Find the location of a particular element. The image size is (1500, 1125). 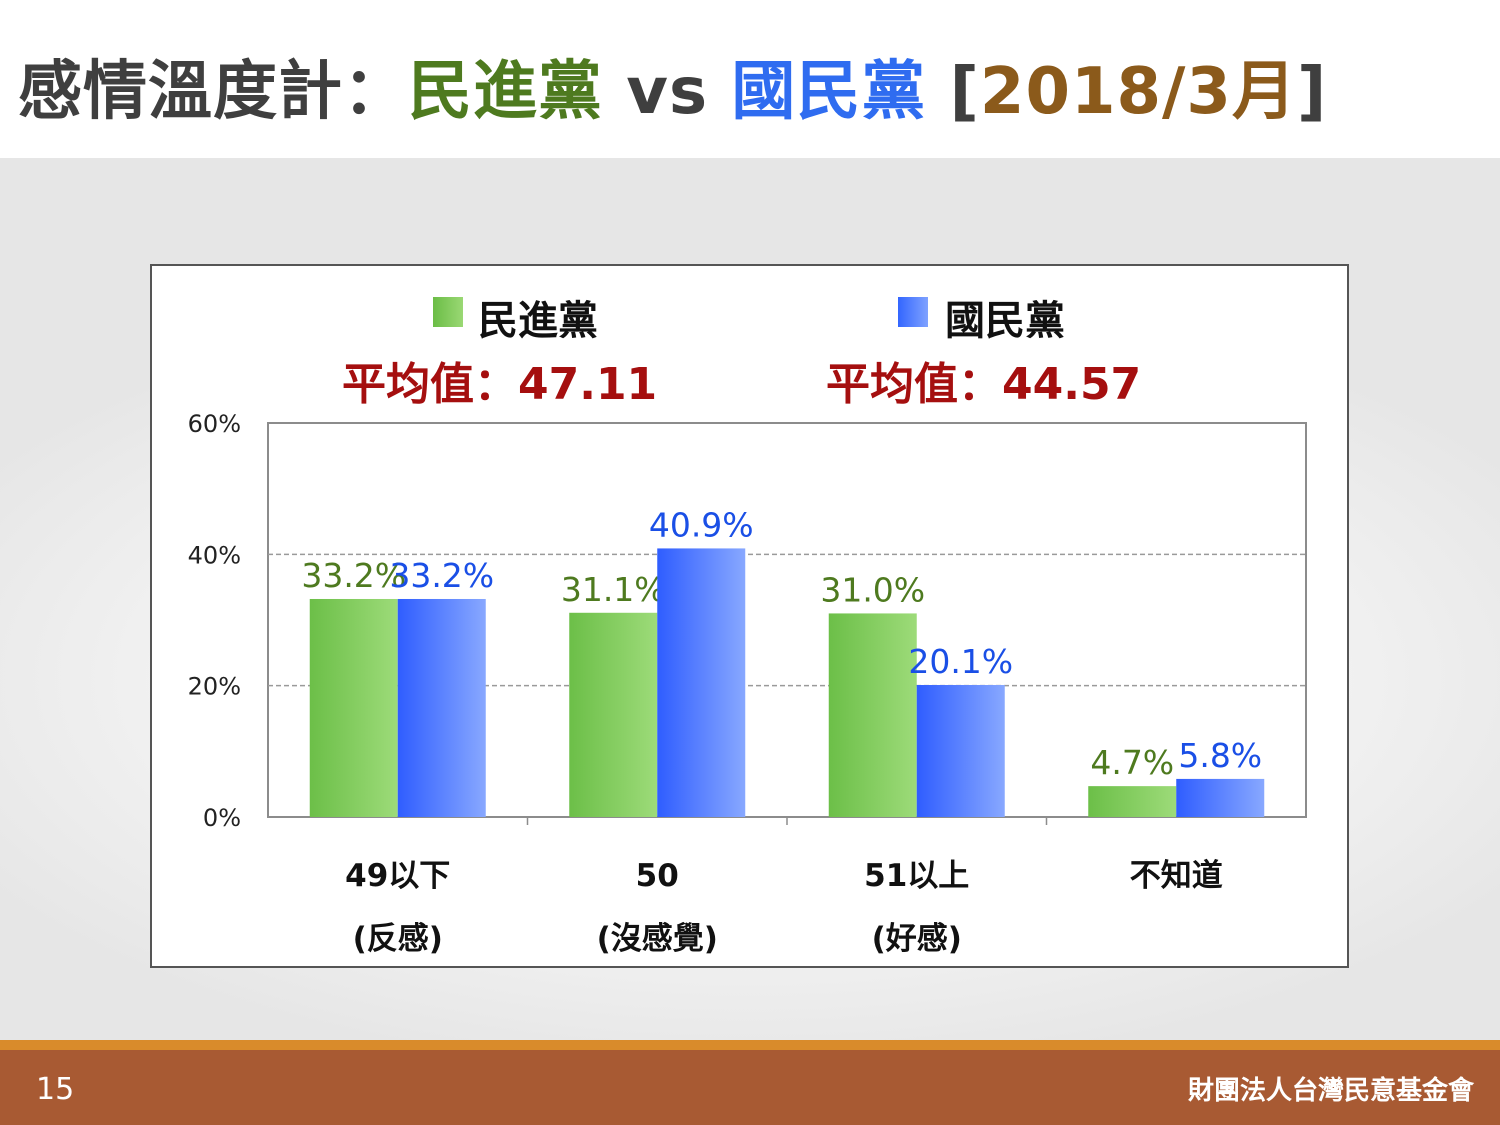

data-label-dpp: 33.2% is located at coordinates (353, 575).